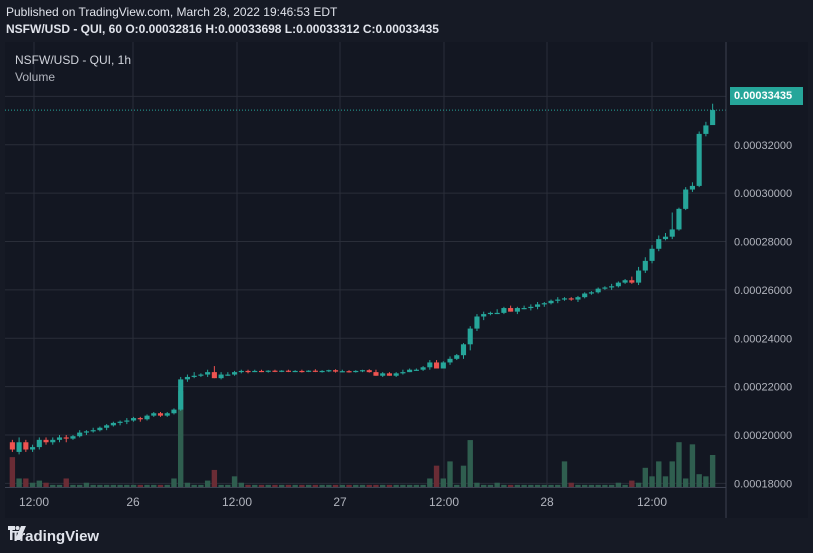 Image resolution: width=813 pixels, height=553 pixels. What do you see at coordinates (73, 60) in the screenshot?
I see `symbol-legend: NSFW/USD - QUI, 1h` at bounding box center [73, 60].